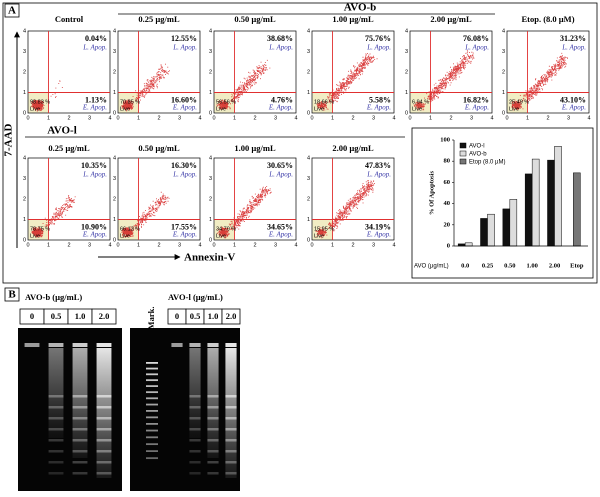 Image resolution: width=600 pixels, height=497 pixels. What do you see at coordinates (547, 19) in the screenshot?
I see `plot-header: Etop. (8.0 µM)` at bounding box center [547, 19].